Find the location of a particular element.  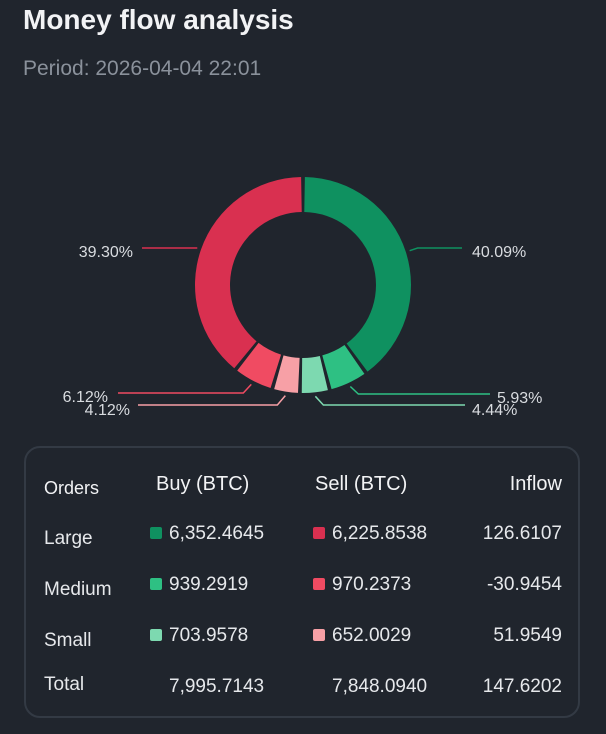

row-total-inflow: 147.6202 is located at coordinates (522, 686).